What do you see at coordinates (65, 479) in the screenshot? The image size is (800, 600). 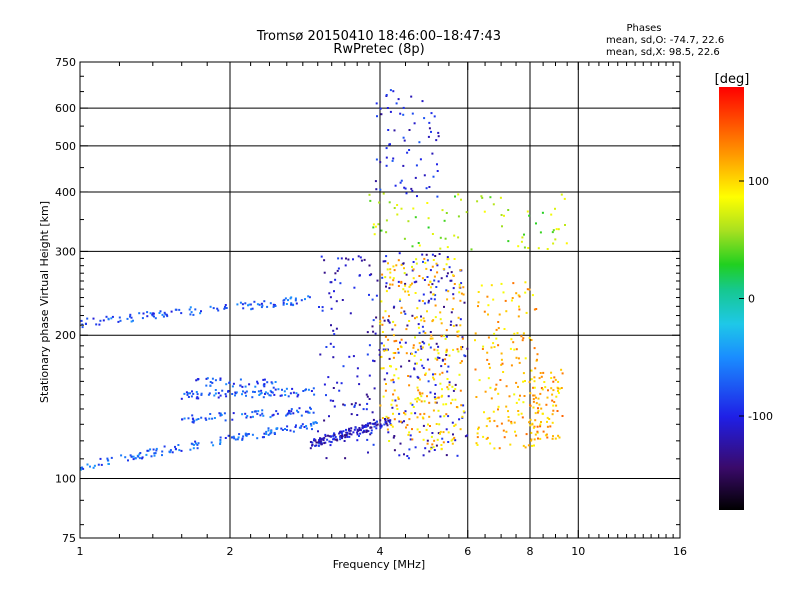 I see `y-tick-label: 100` at bounding box center [65, 479].